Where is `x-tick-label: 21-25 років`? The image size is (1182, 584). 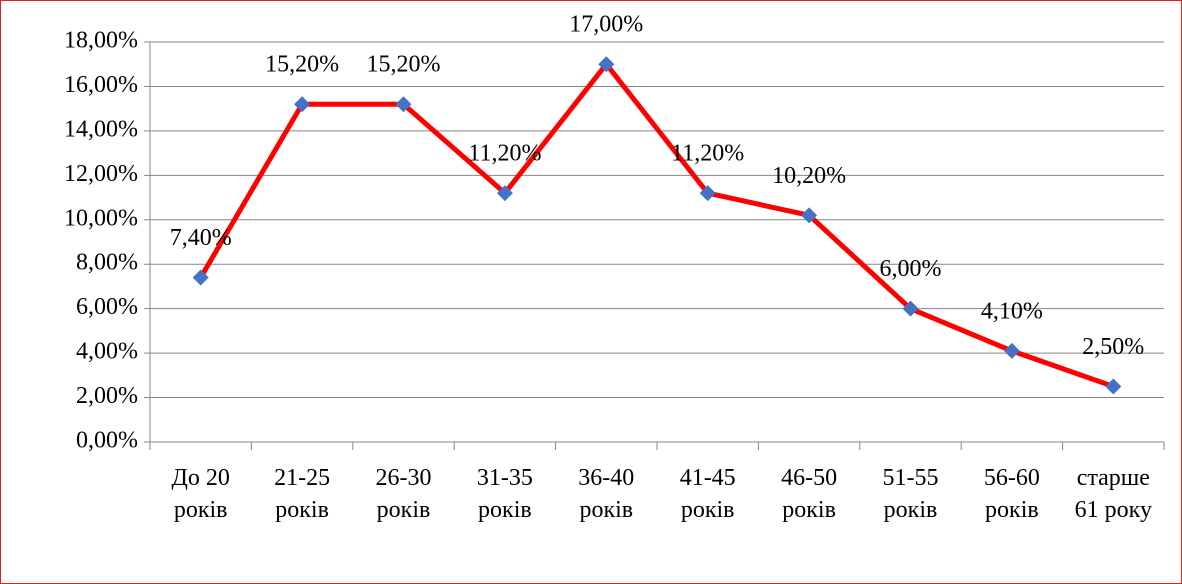 x-tick-label: 21-25 років is located at coordinates (302, 494).